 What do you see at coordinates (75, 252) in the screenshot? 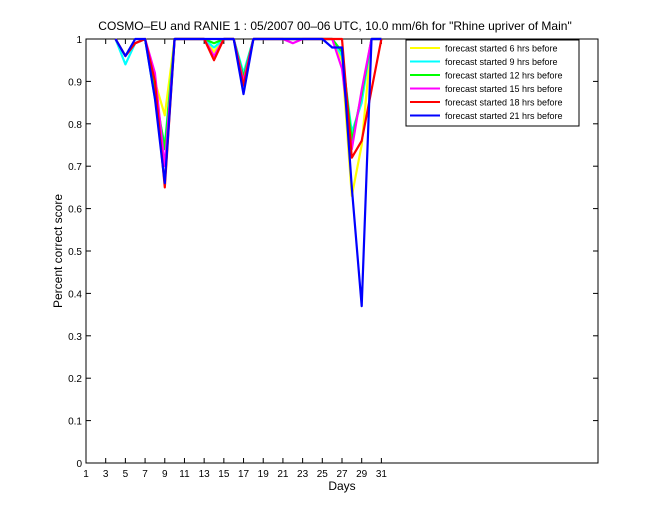
I see `y-tick-label: 0.5` at bounding box center [75, 252].